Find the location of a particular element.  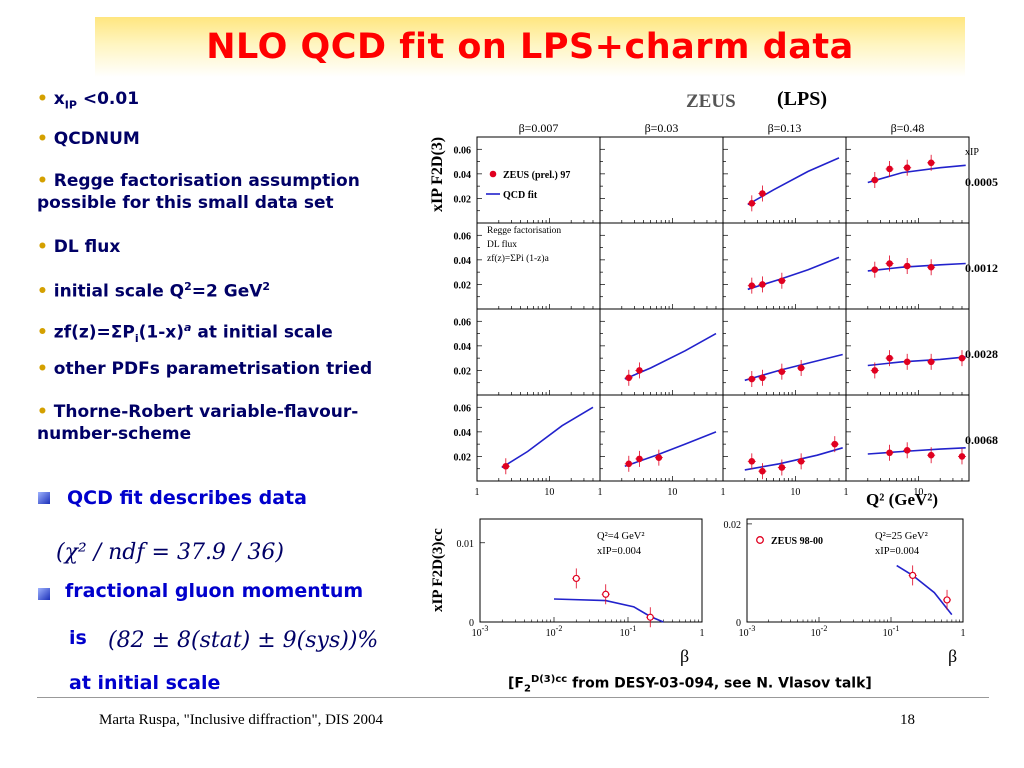

x-tick-label: 10 is located at coordinates (549, 492).